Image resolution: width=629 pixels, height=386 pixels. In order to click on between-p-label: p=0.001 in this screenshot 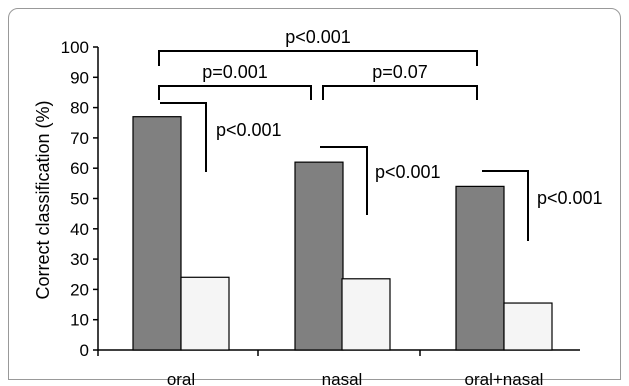, I will do `click(235, 72)`.